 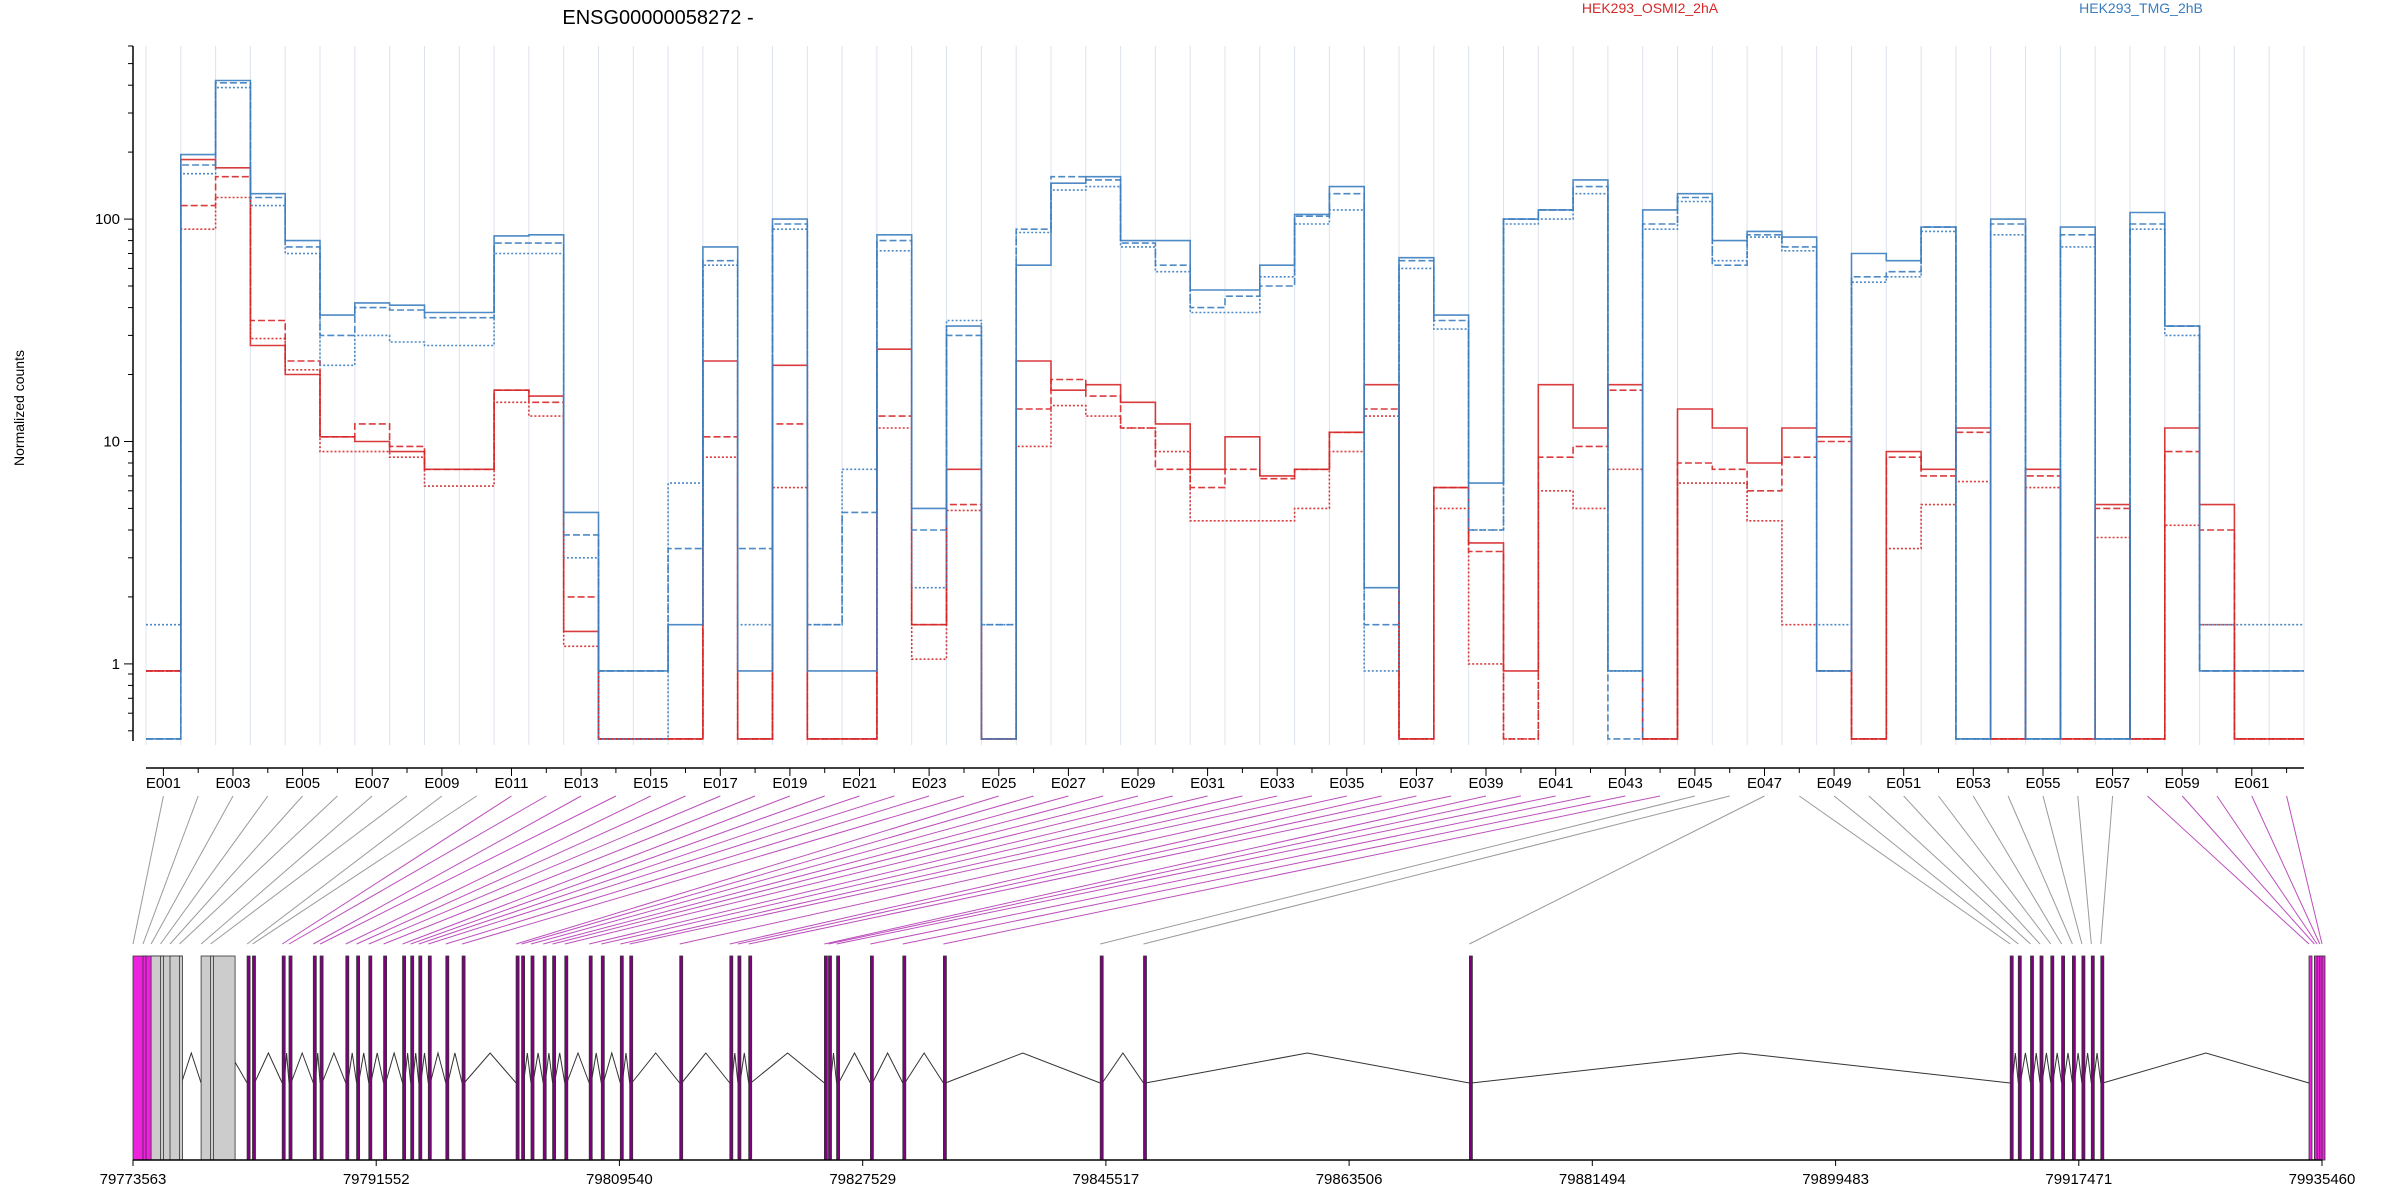 I want to click on legend-osmi: HEK293_OSMI2_2hA, so click(x=1650, y=8).